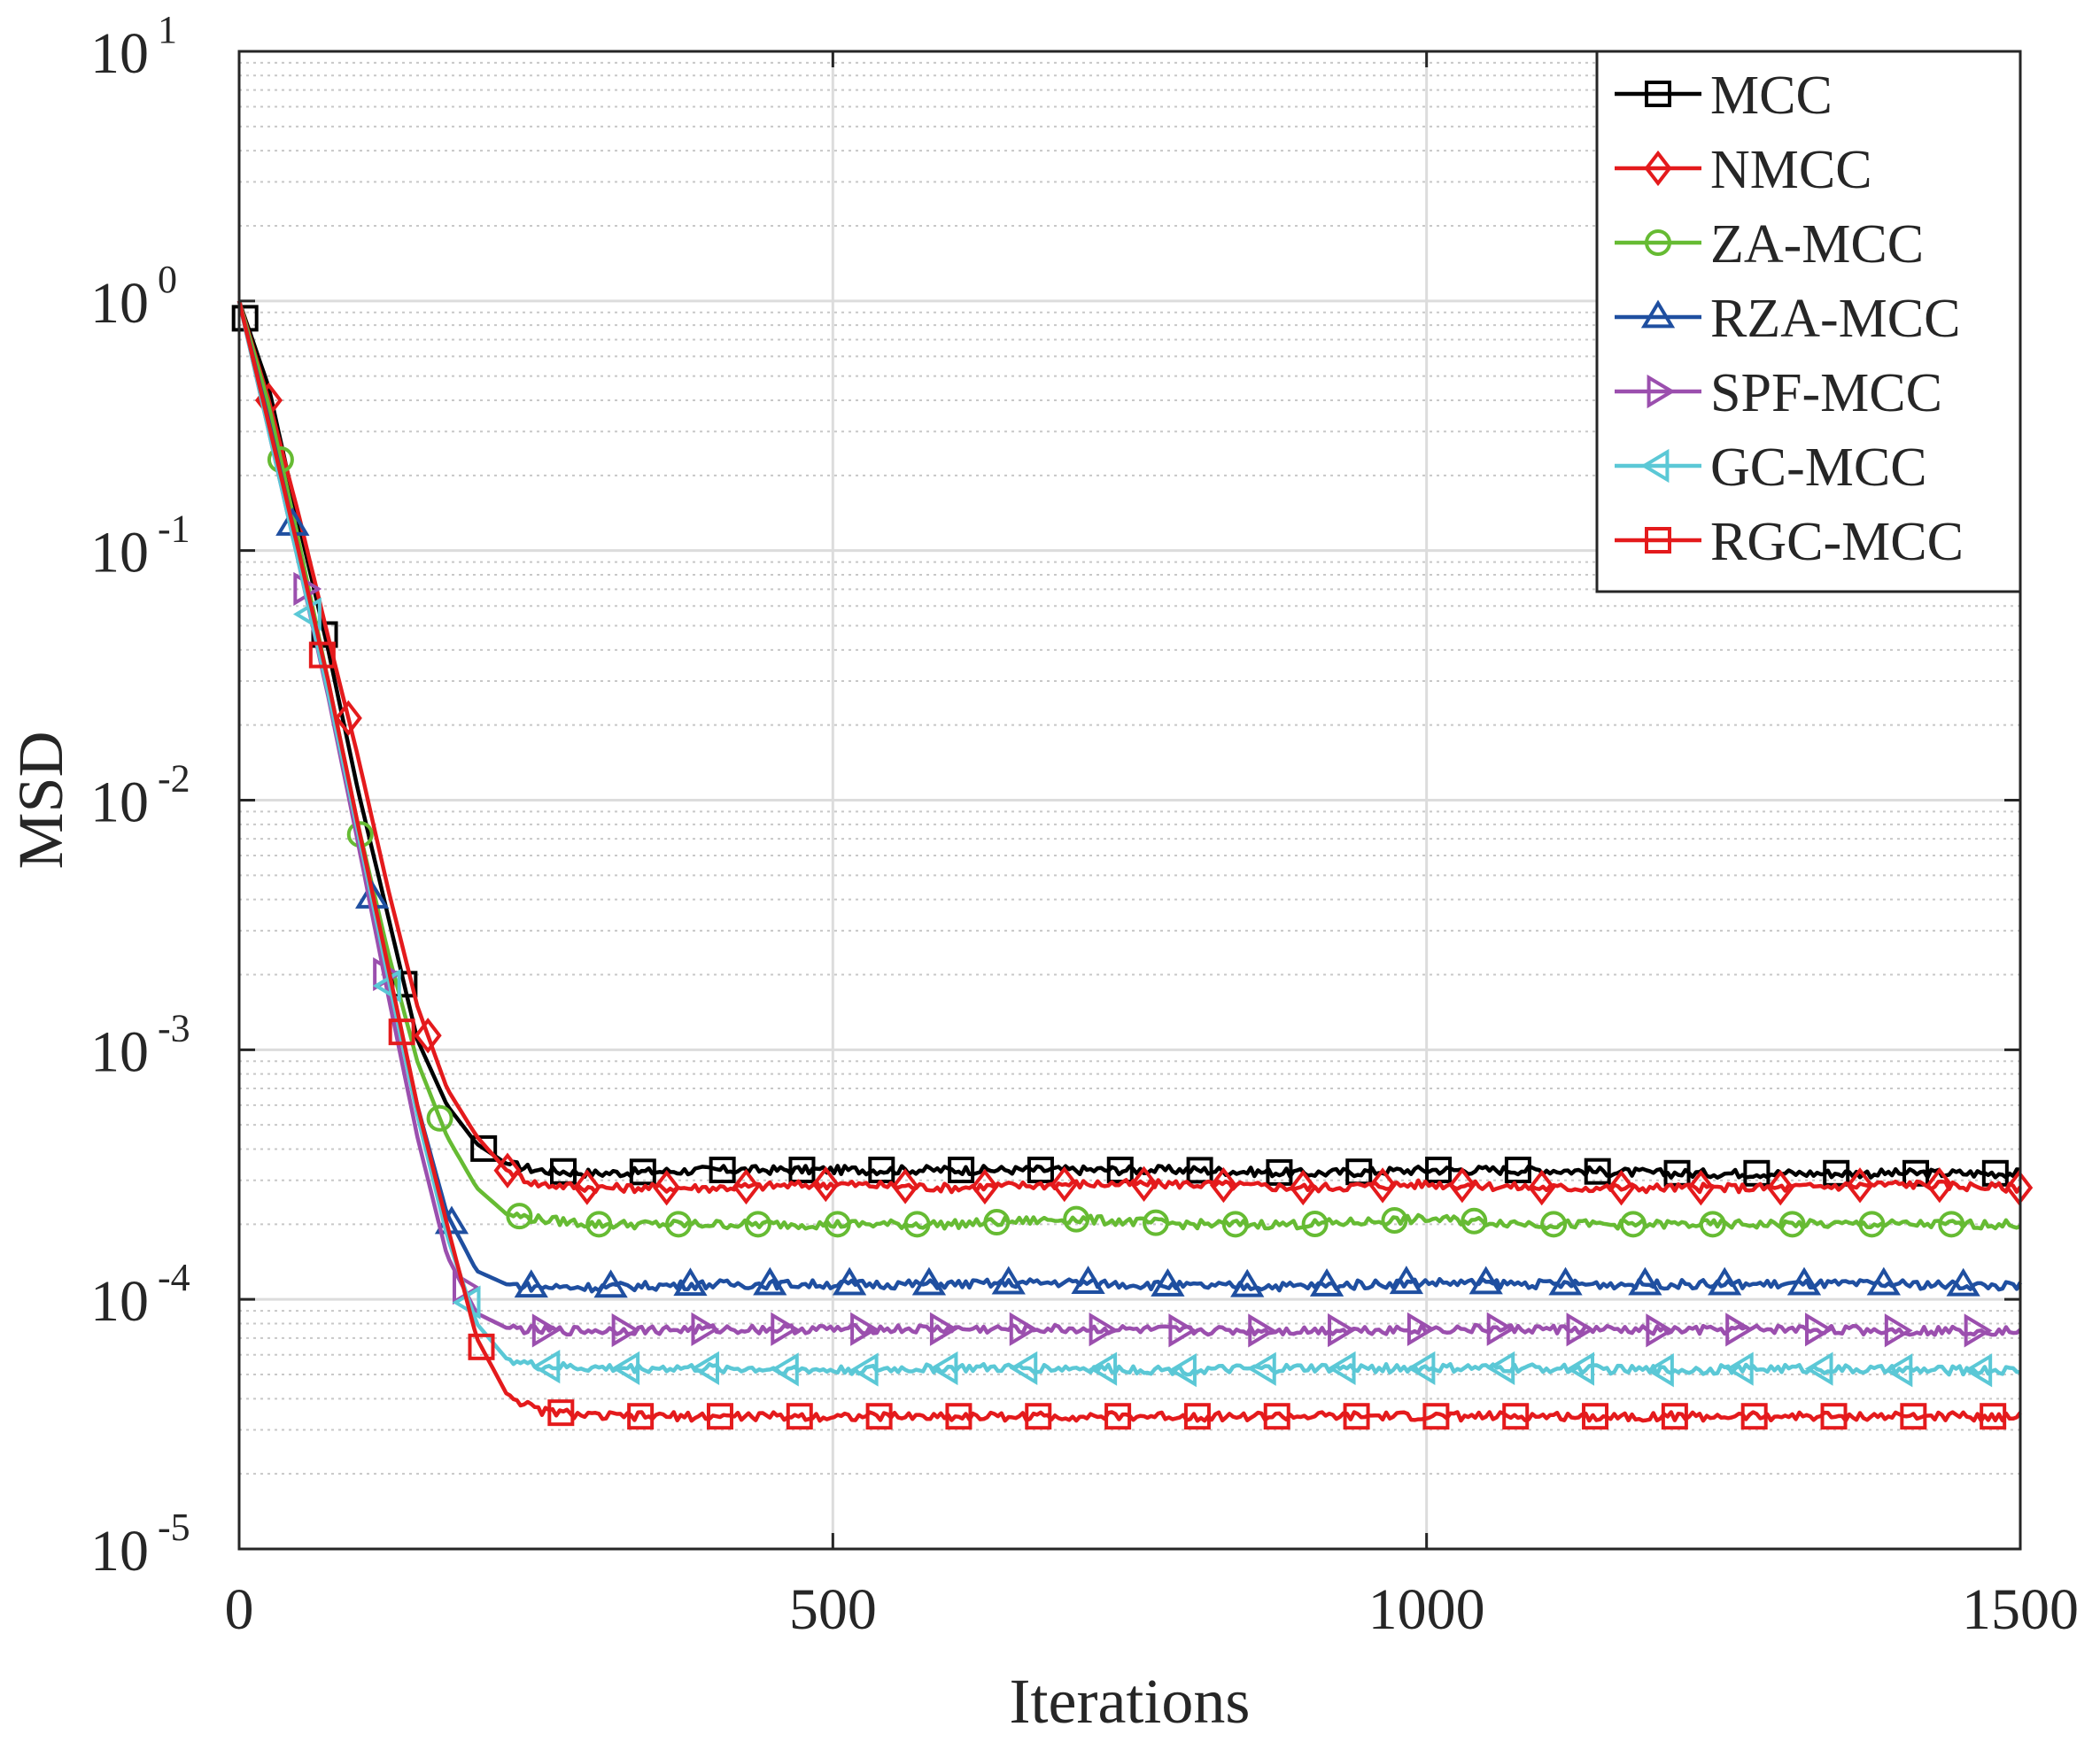  I want to click on y-tick-label-exponent: 0, so click(167, 280).